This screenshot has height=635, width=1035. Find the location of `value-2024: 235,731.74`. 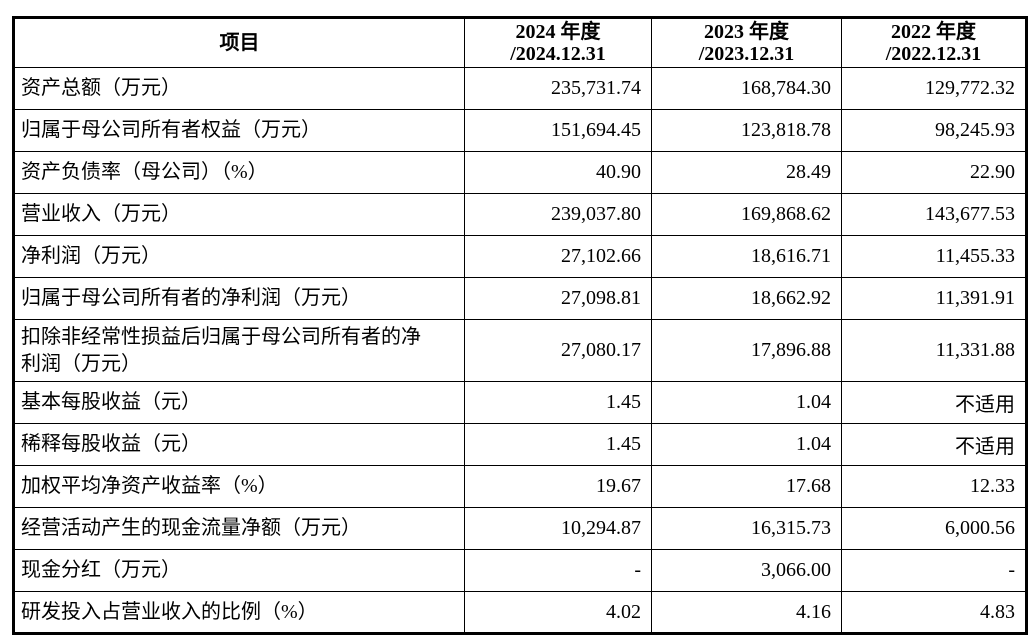

value-2024: 235,731.74 is located at coordinates (558, 88).